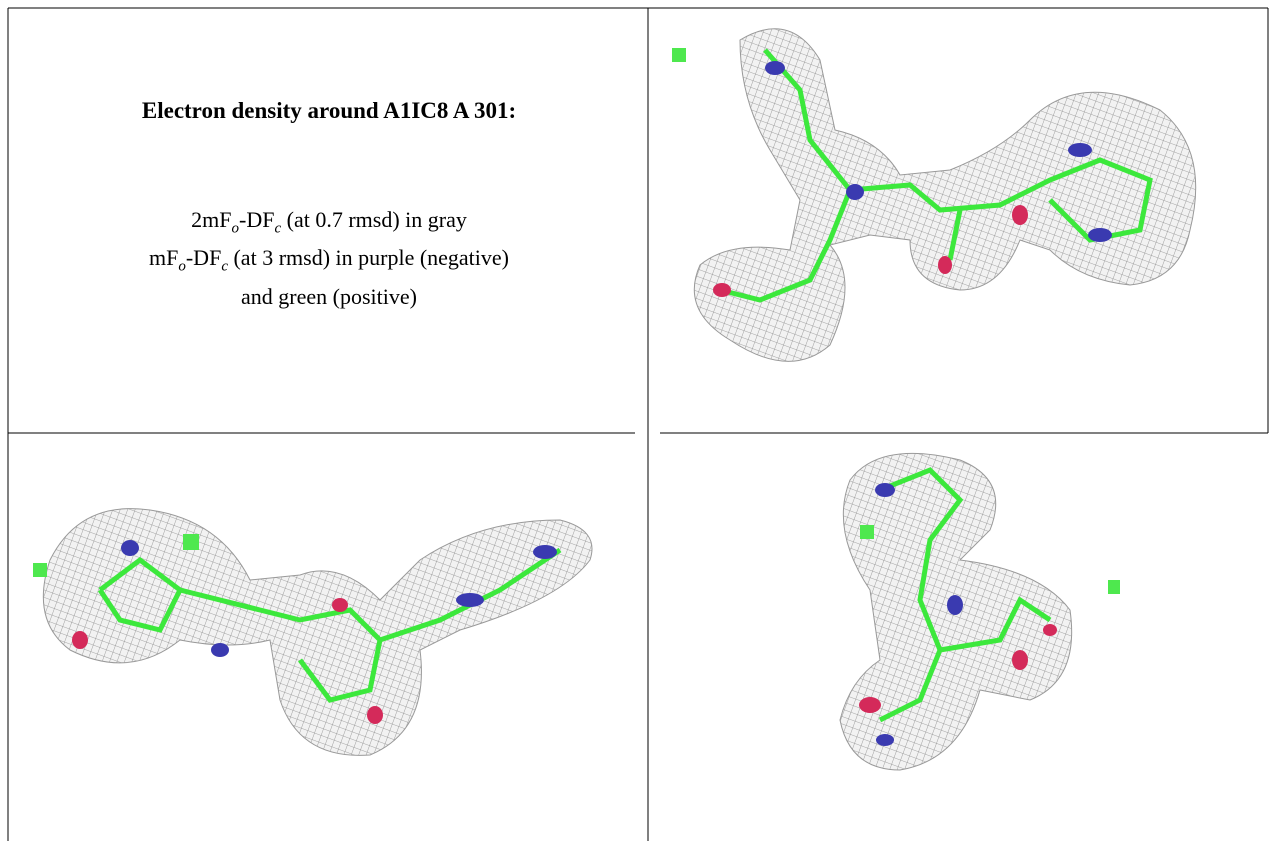 The height and width of the screenshot is (841, 1275). What do you see at coordinates (374, 219) in the screenshot?
I see `text-run: (at 0.7 rmsd) in gray` at bounding box center [374, 219].